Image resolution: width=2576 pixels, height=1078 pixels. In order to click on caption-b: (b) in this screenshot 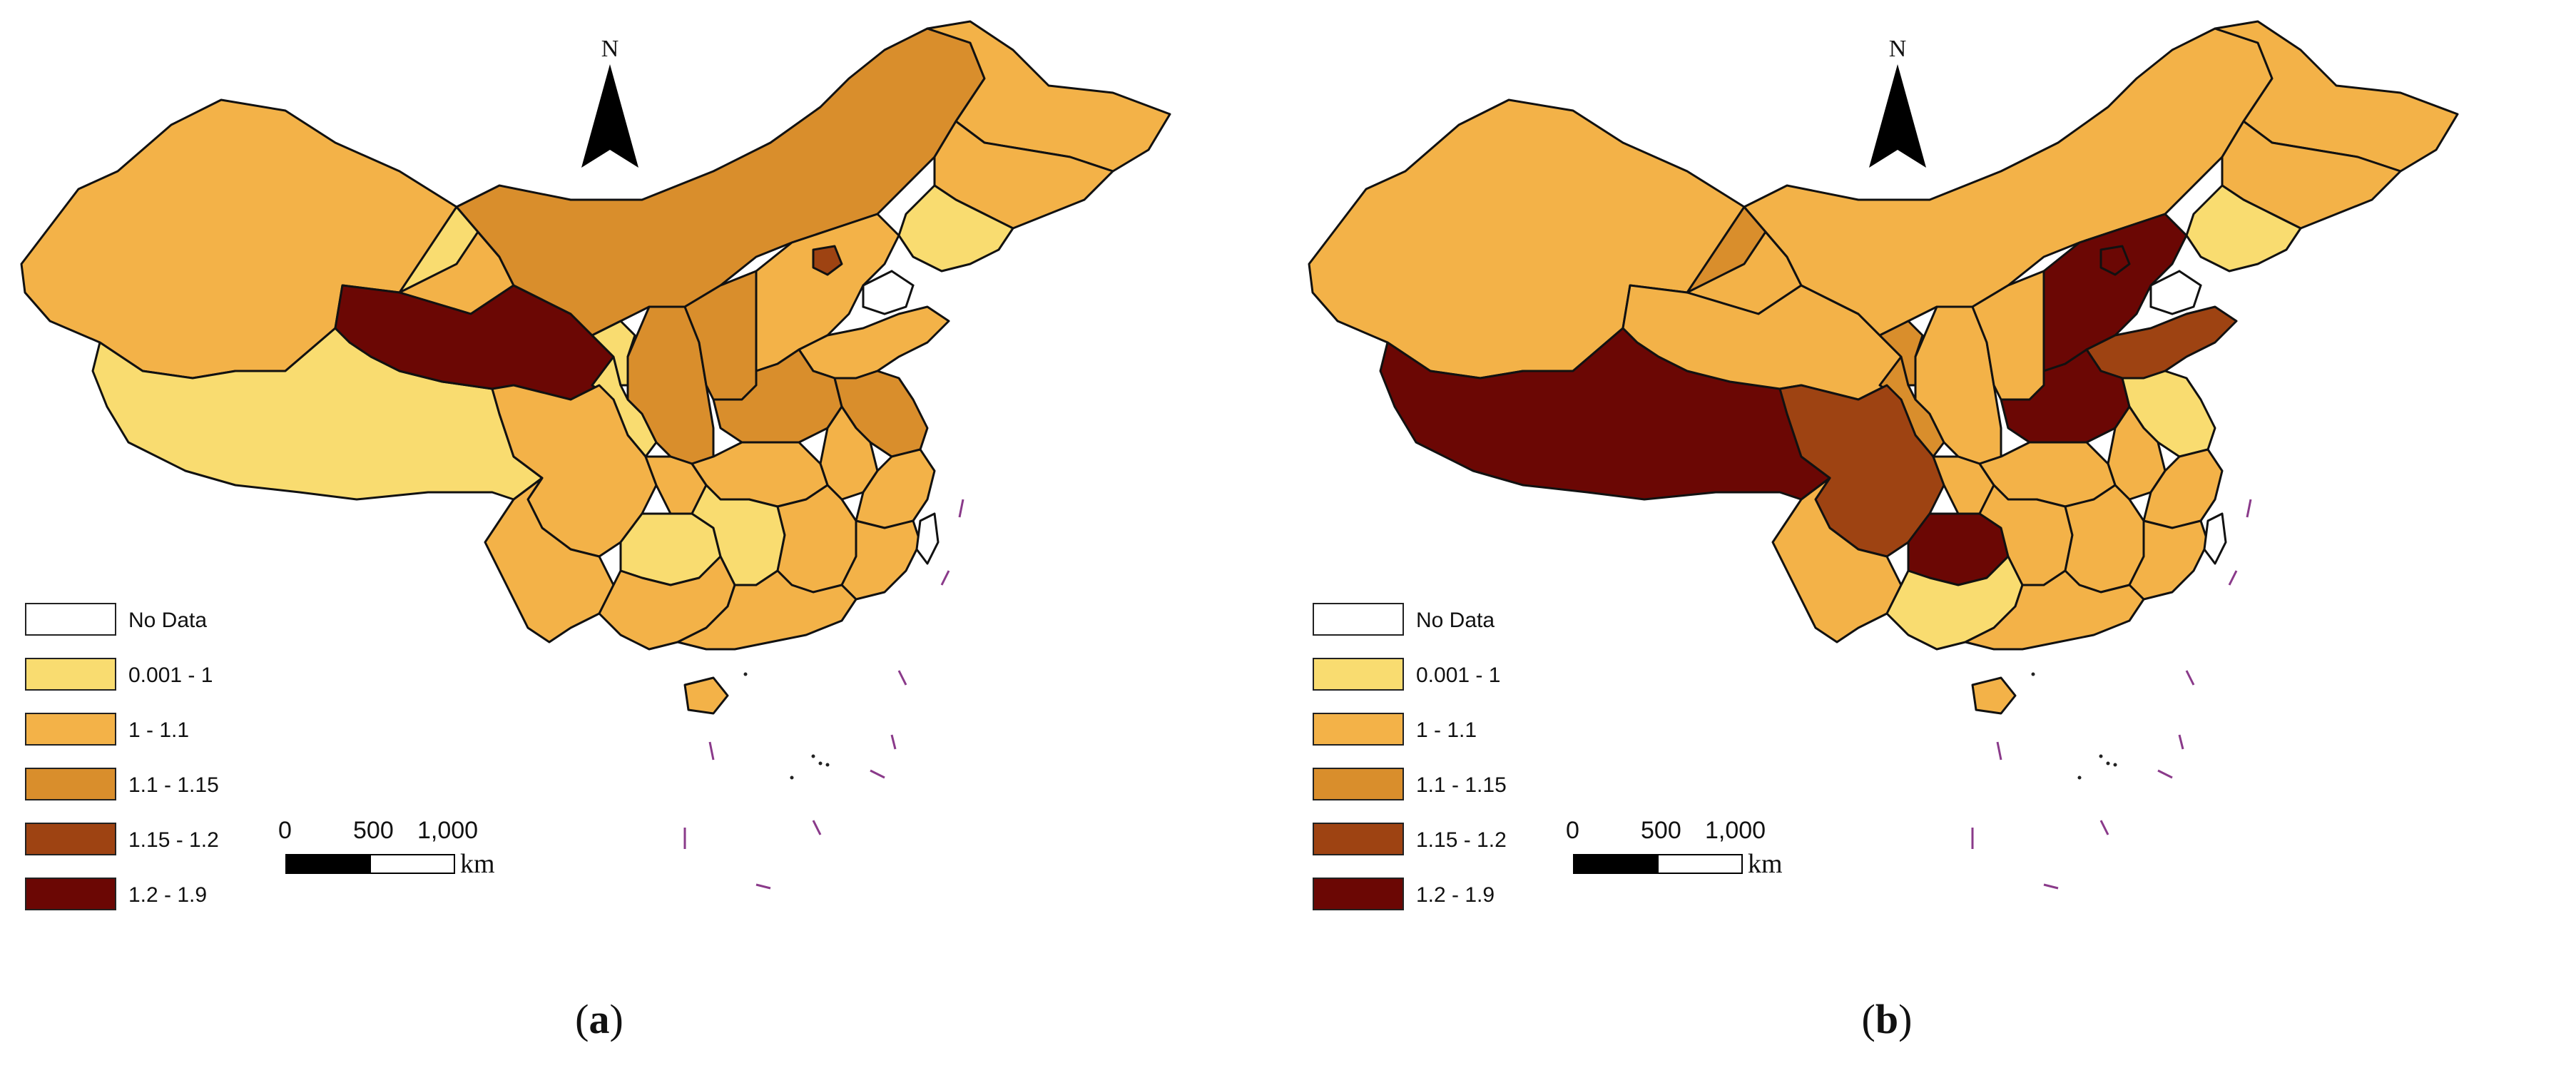, I will do `click(1887, 1019)`.